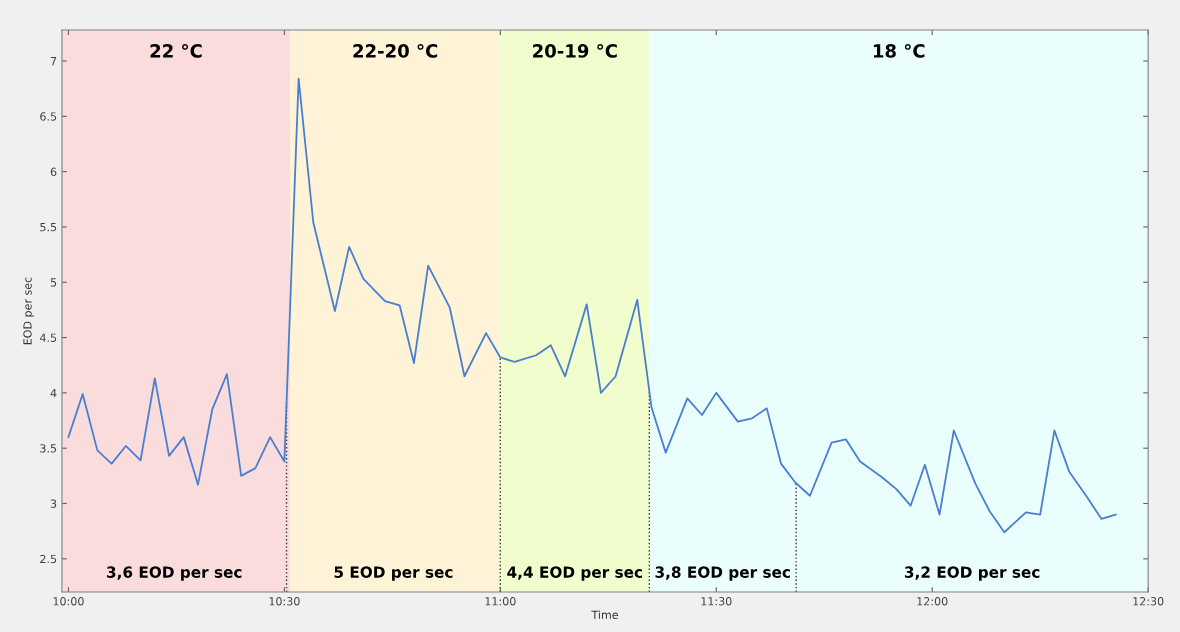 The width and height of the screenshot is (1180, 632). What do you see at coordinates (48, 448) in the screenshot?
I see `y-tick-label: 3.5` at bounding box center [48, 448].